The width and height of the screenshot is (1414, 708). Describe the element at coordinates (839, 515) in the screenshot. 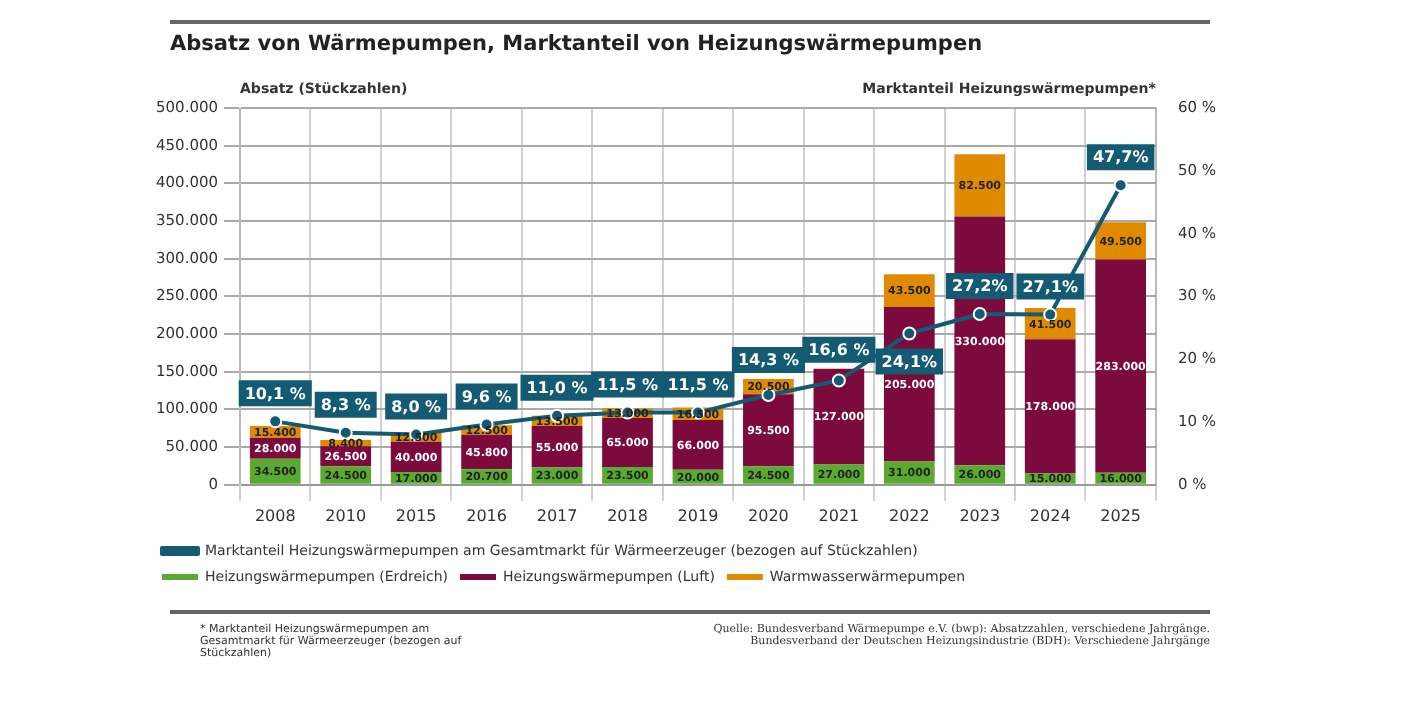

I see `x-tick-label: 2021` at that location.